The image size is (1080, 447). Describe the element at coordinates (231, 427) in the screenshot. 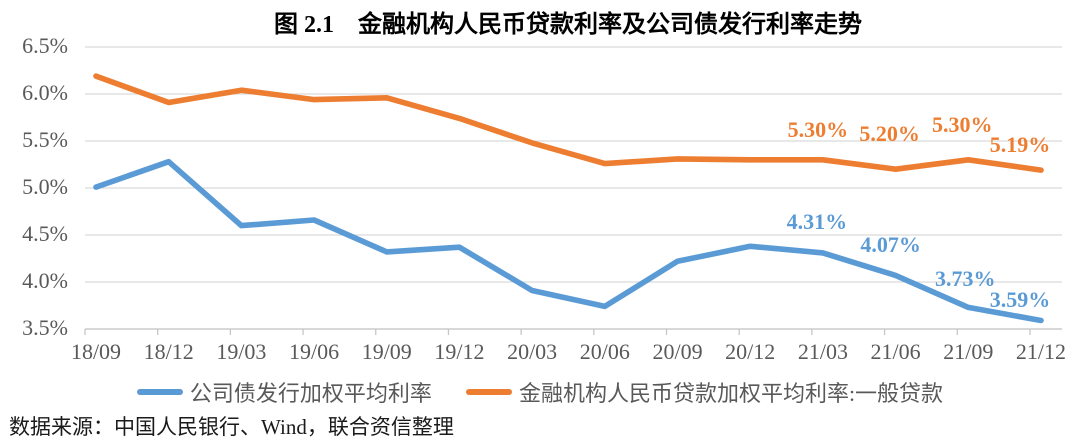

I see `source-note: 数据来源：中国人民银行、Wind，联合资信整理` at that location.